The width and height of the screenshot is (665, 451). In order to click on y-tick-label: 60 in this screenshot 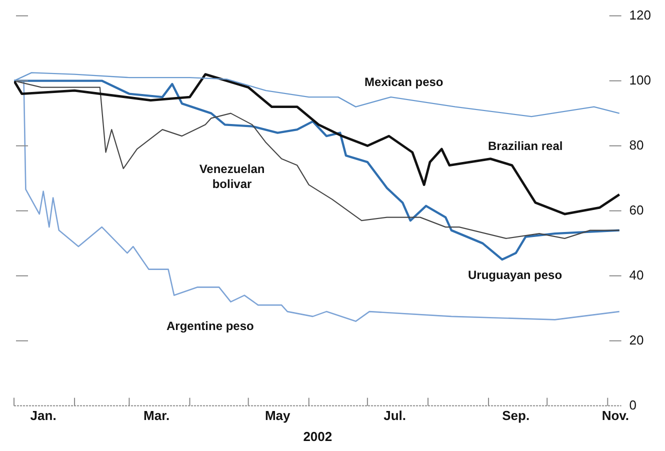, I will do `click(636, 210)`.